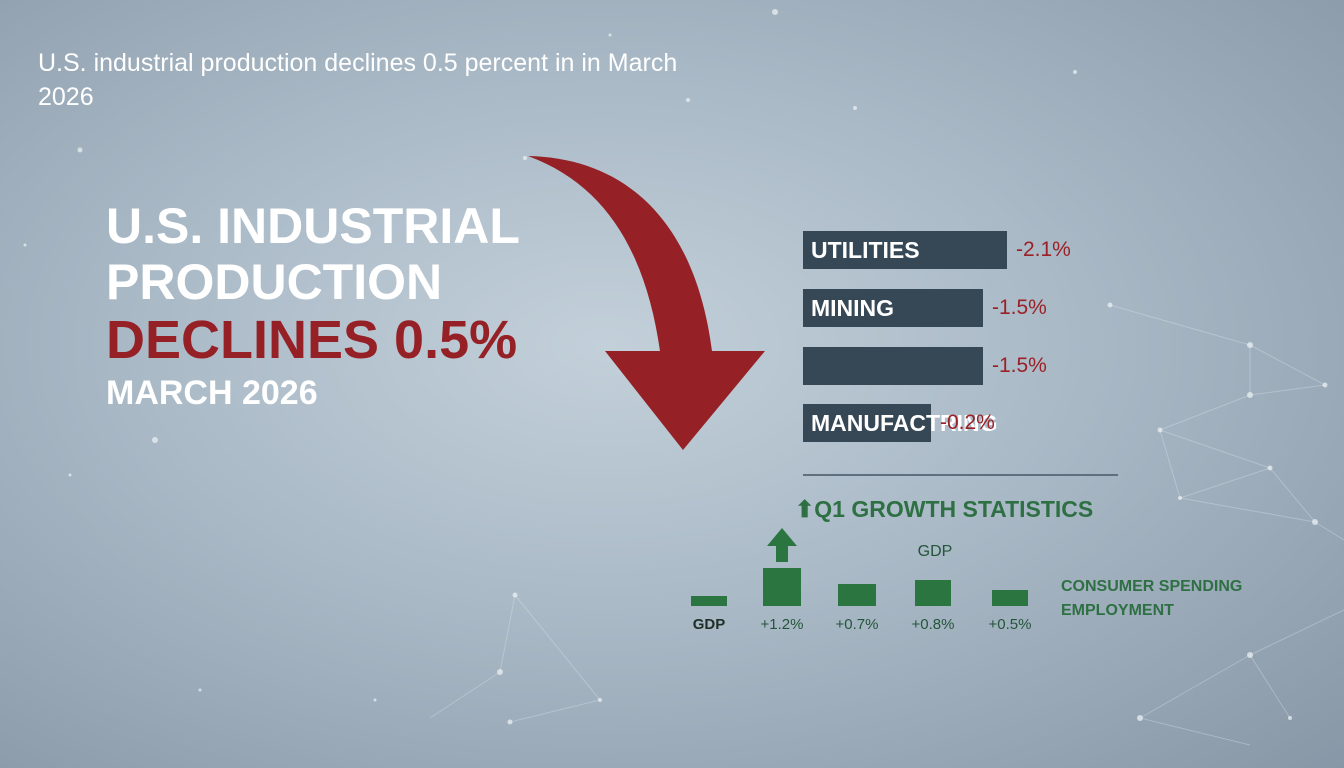  I want to click on legend-employment: EMPLOYMENT, so click(1117, 610).